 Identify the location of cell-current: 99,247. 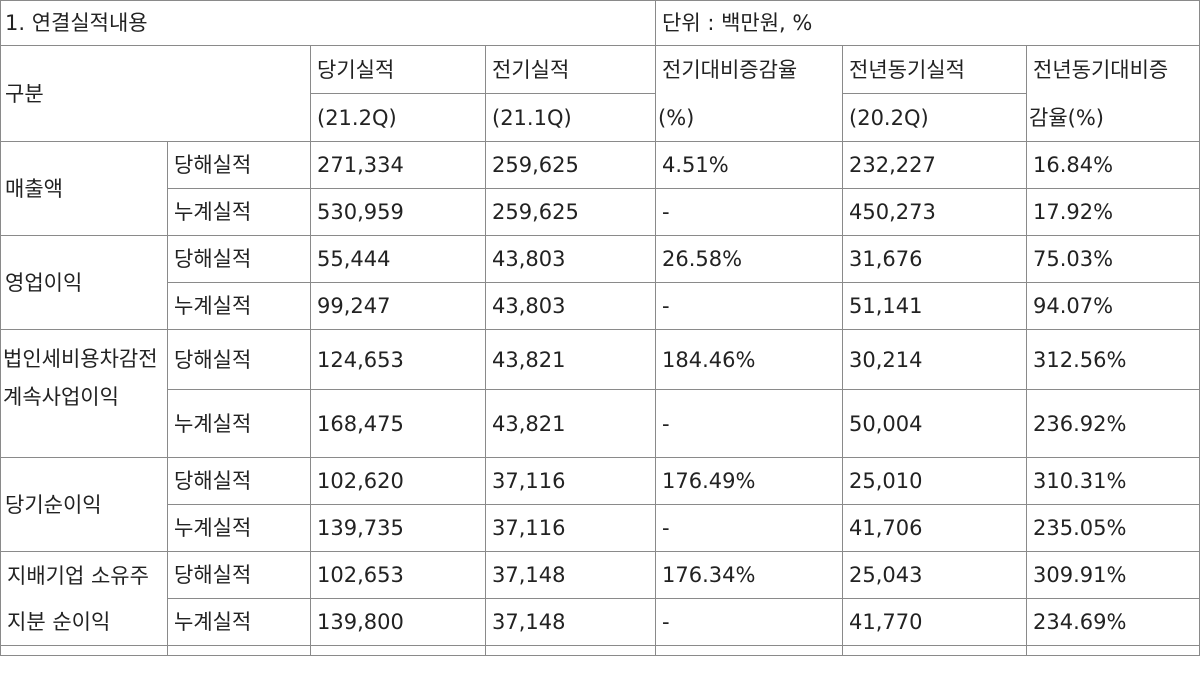
(398, 306).